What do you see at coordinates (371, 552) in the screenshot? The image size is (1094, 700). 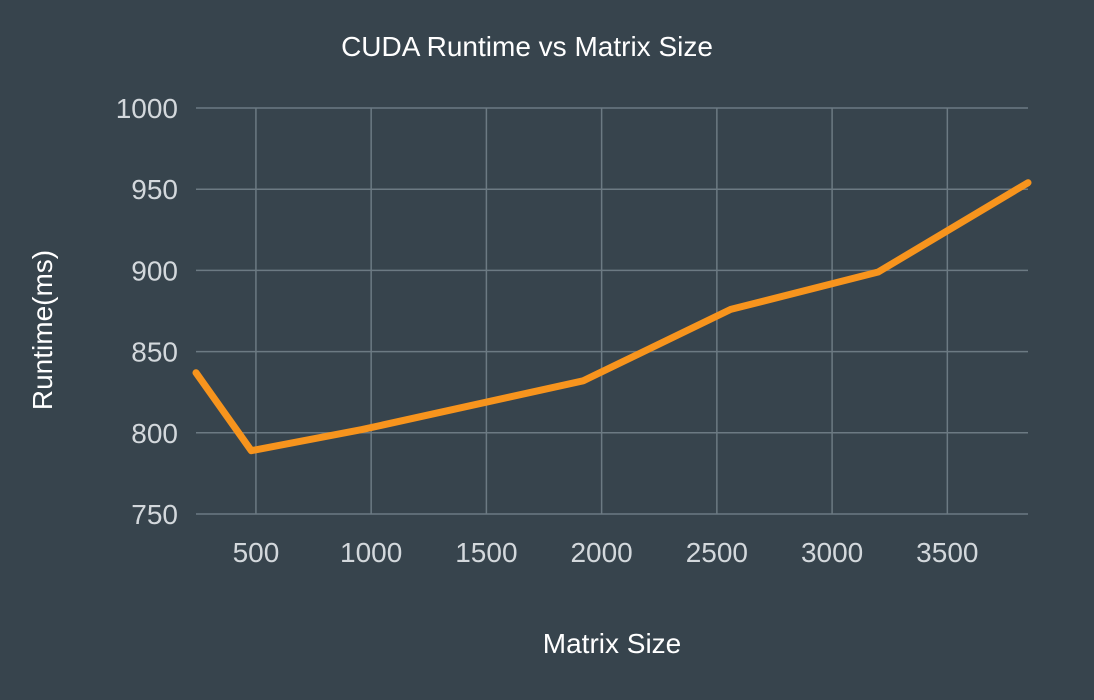 I see `x-tick-label: 1000` at bounding box center [371, 552].